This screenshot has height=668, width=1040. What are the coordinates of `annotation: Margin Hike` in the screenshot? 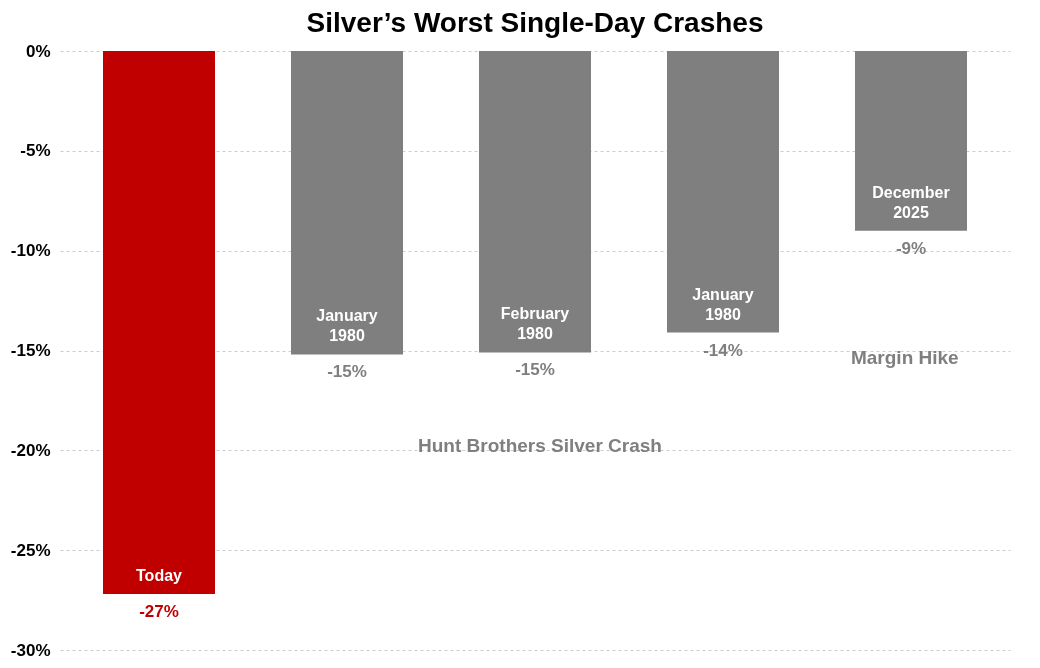 It's located at (904, 357).